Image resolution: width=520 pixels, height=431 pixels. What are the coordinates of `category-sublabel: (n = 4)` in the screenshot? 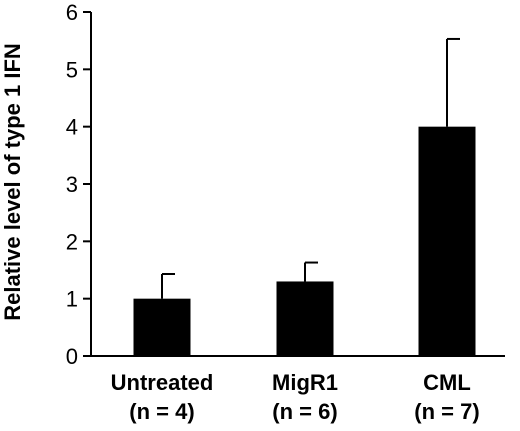 It's located at (161, 411).